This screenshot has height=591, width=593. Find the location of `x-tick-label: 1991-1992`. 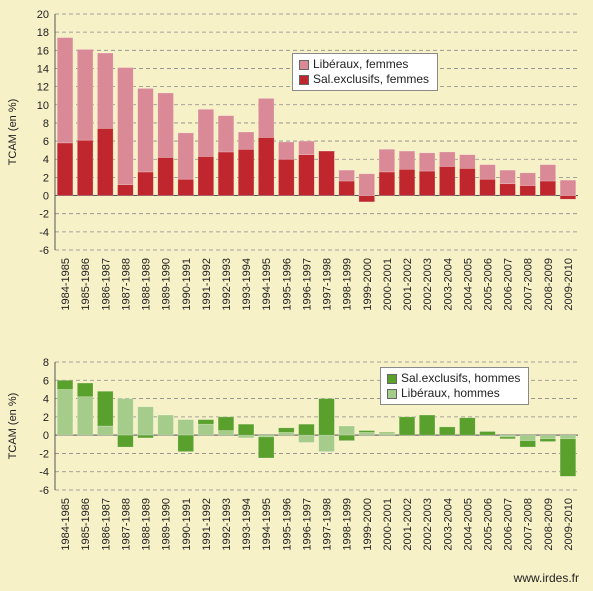

x-tick-label: 1991-1992 is located at coordinates (207, 524).